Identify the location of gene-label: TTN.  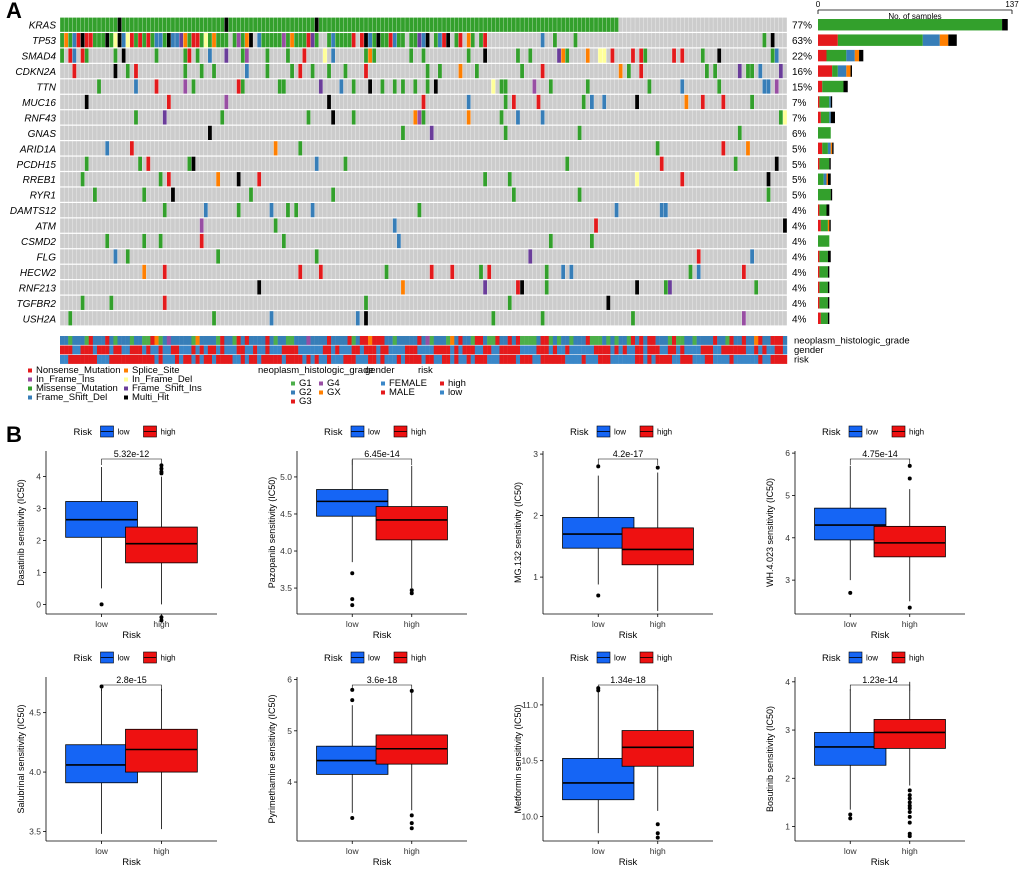
(47, 88).